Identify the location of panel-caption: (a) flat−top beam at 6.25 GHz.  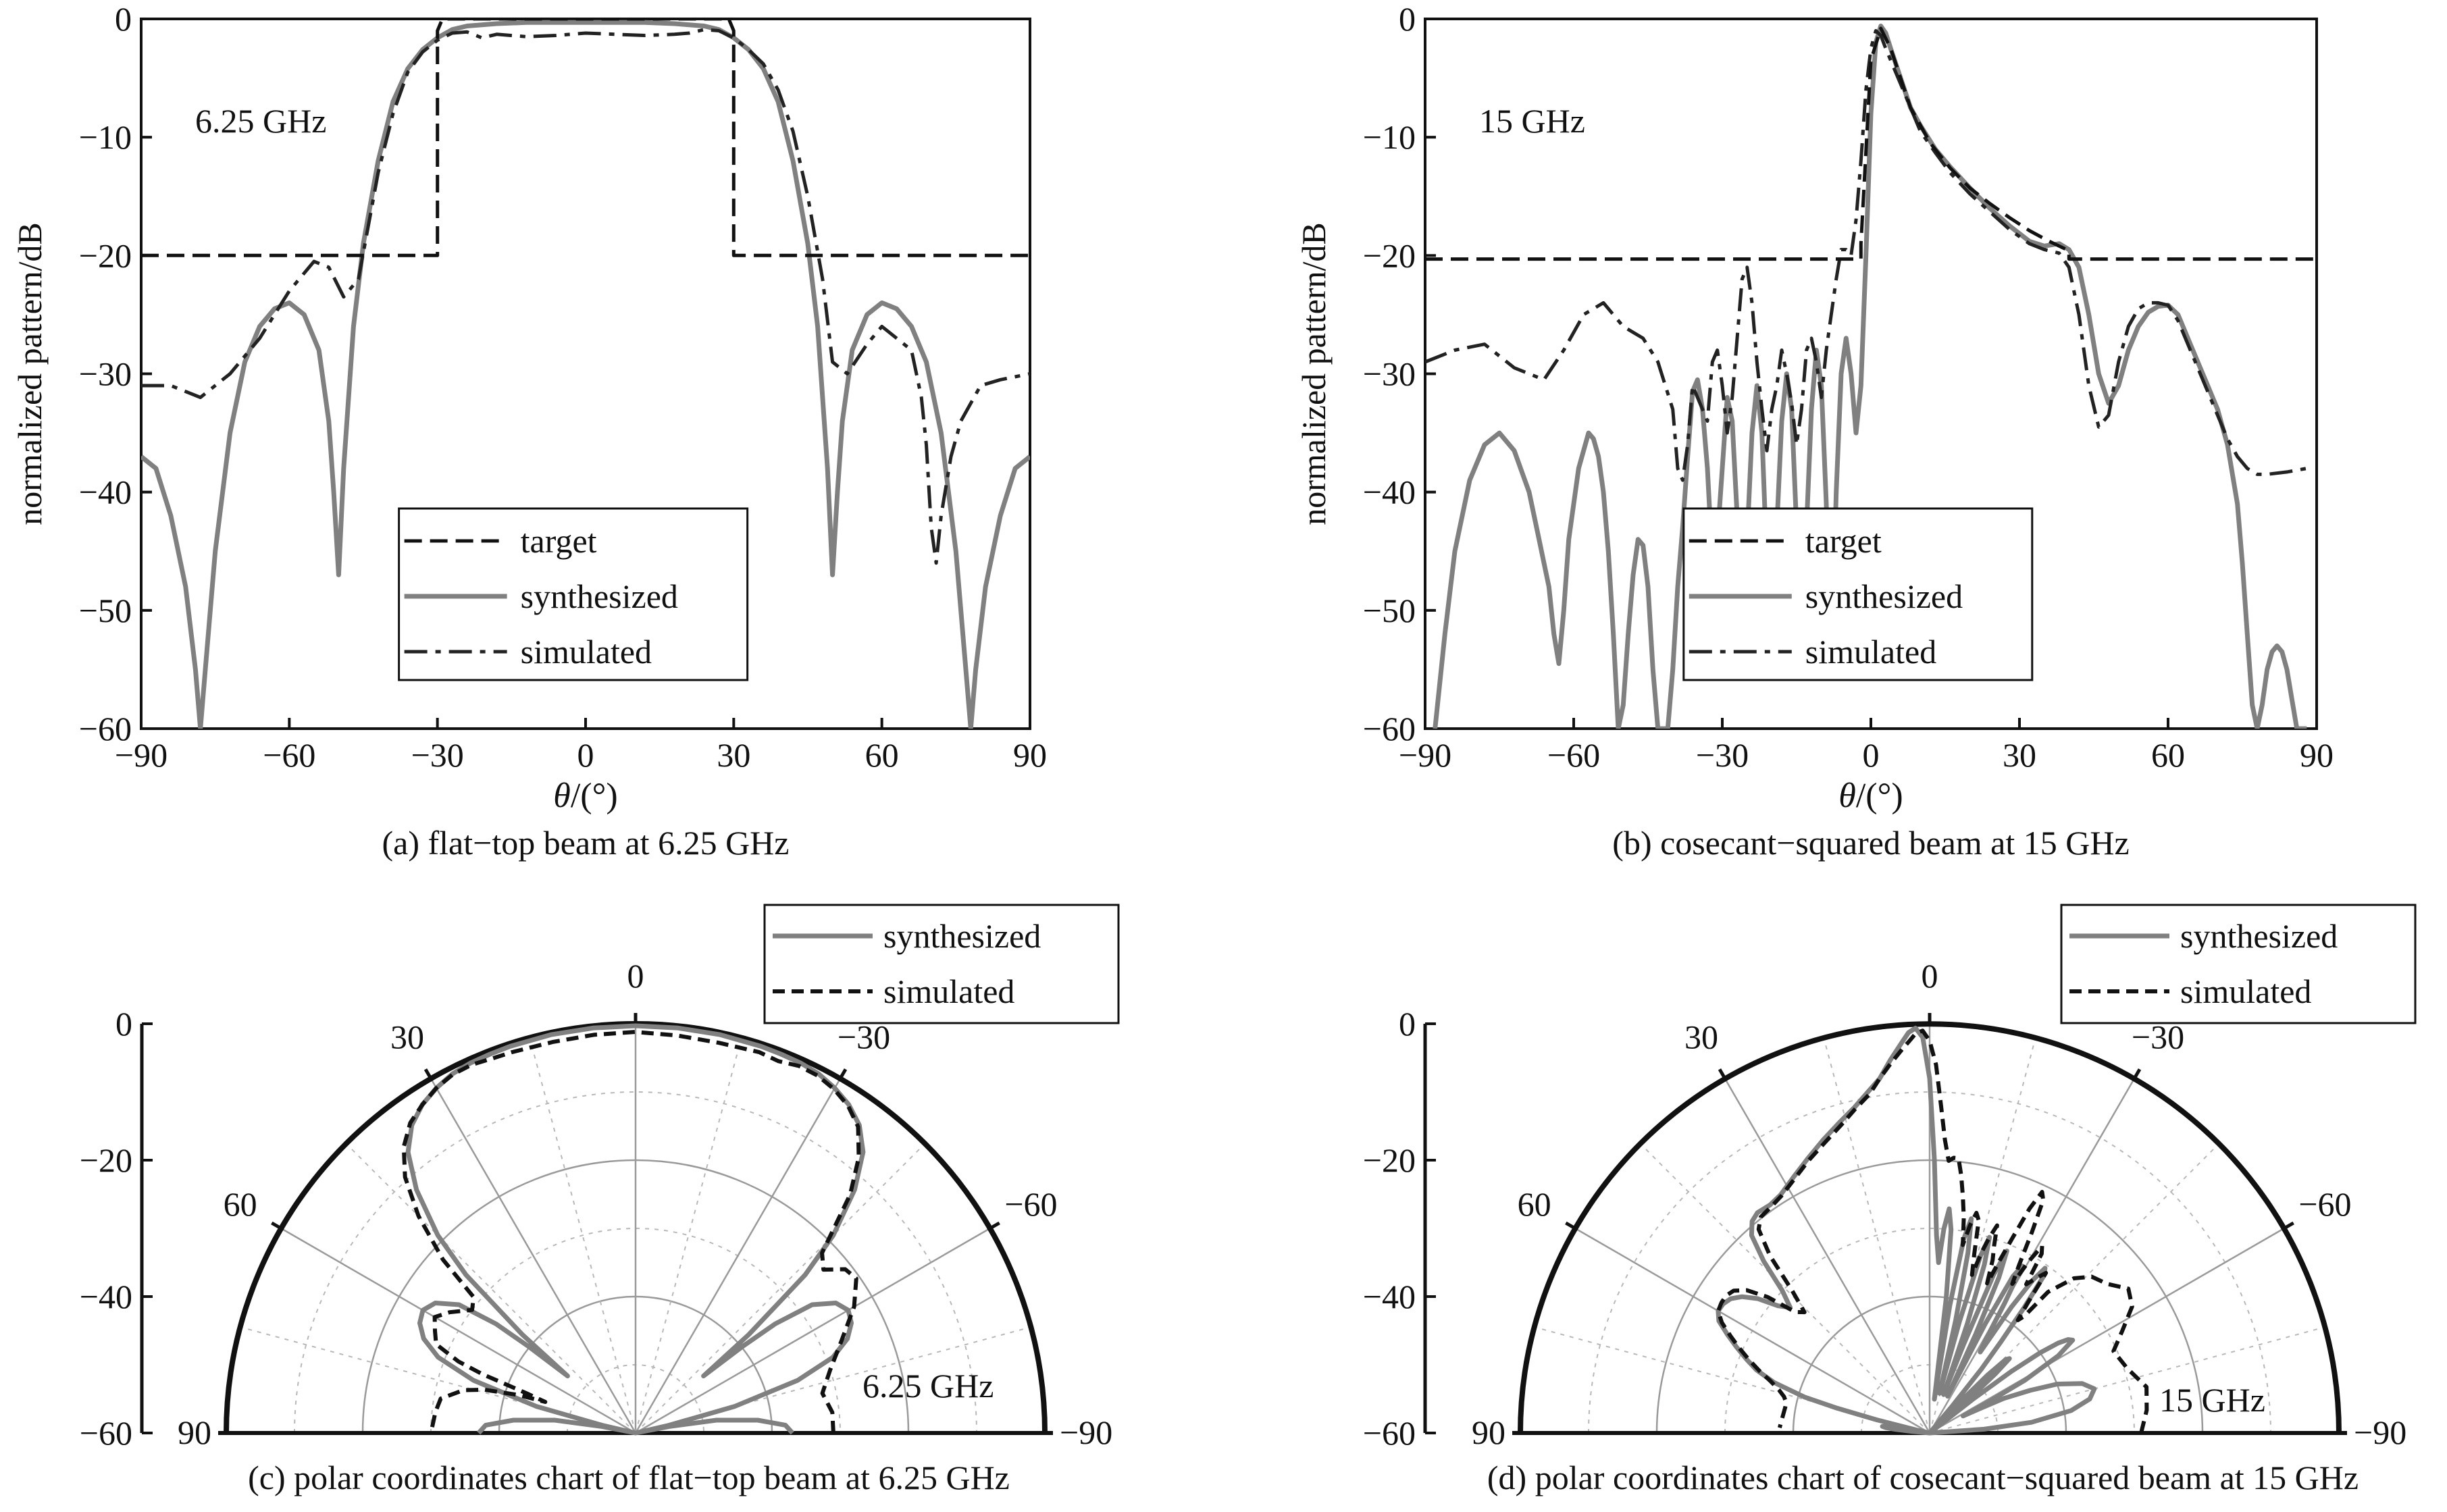
(586, 843).